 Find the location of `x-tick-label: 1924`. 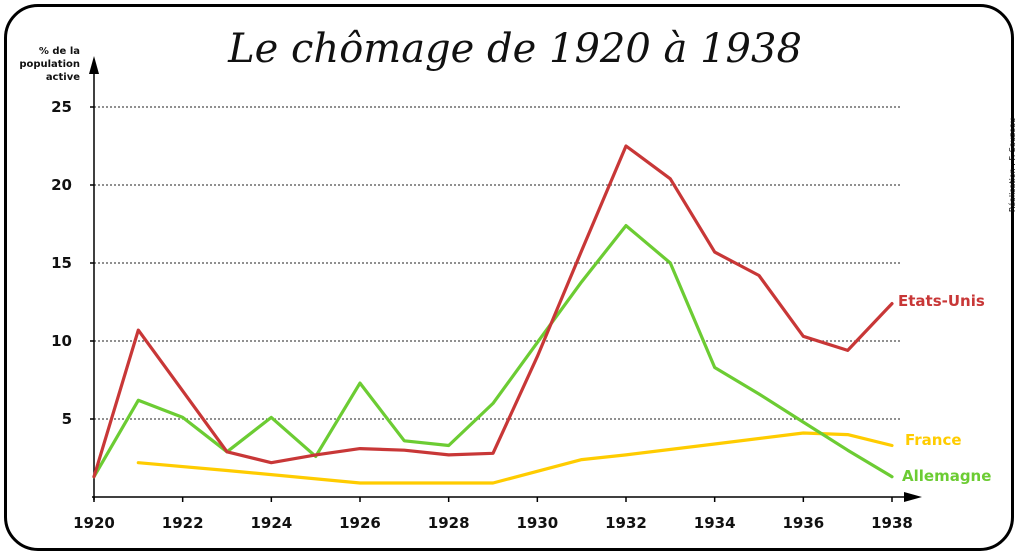

x-tick-label: 1924 is located at coordinates (271, 523).